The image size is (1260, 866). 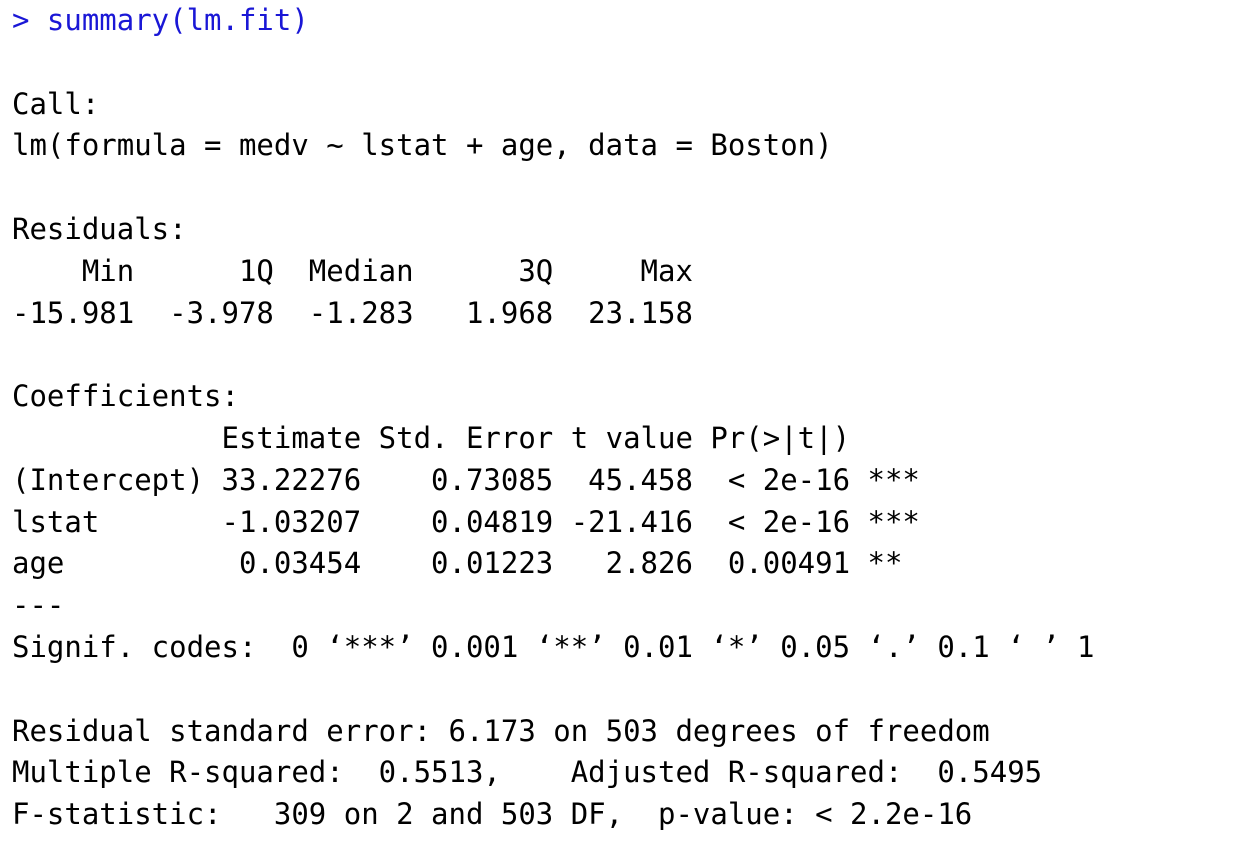 What do you see at coordinates (361, 312) in the screenshot?
I see `residuals-values: -15.981 -3.978 -1.283 1.968 23.158` at bounding box center [361, 312].